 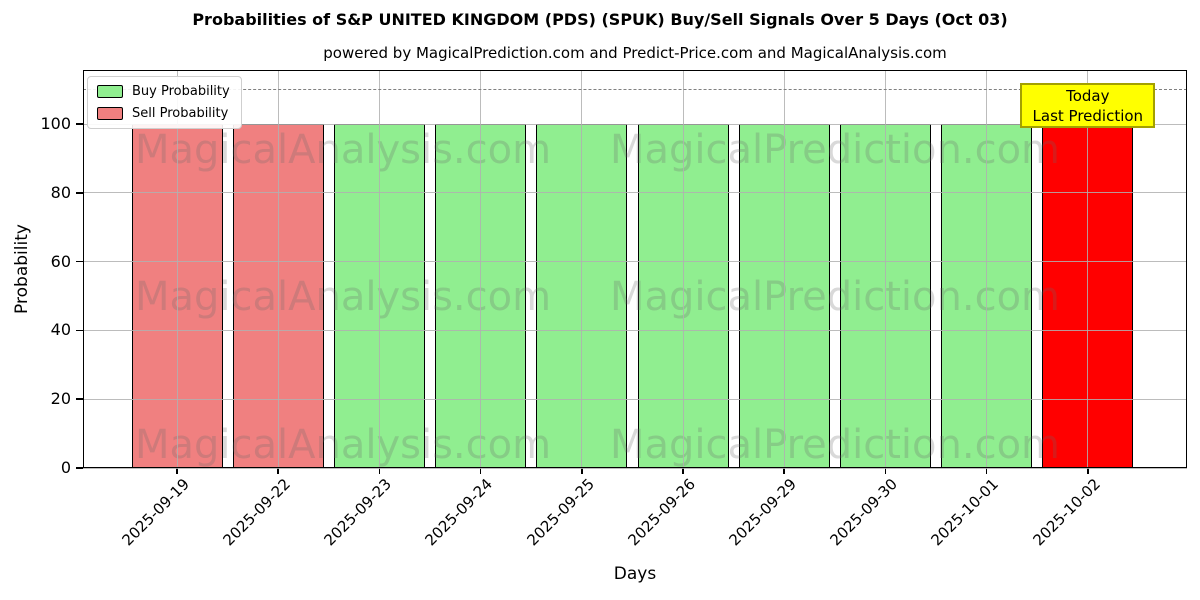 I want to click on annotation-line-1: Today, so click(x=1088, y=95).